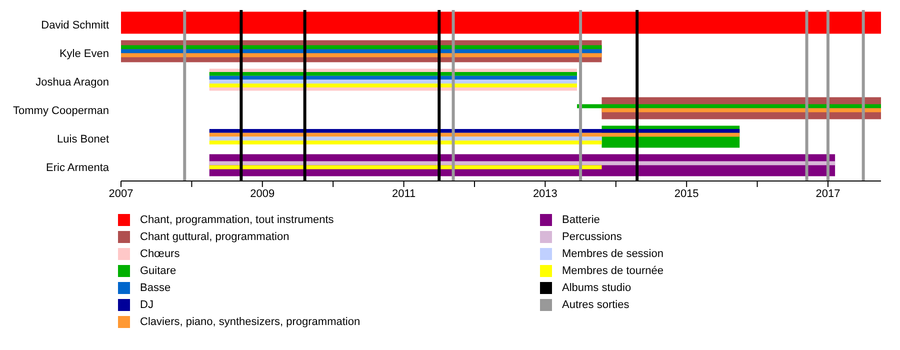 Image resolution: width=900 pixels, height=350 pixels. Describe the element at coordinates (581, 220) in the screenshot. I see `legend-label: Batterie` at that location.